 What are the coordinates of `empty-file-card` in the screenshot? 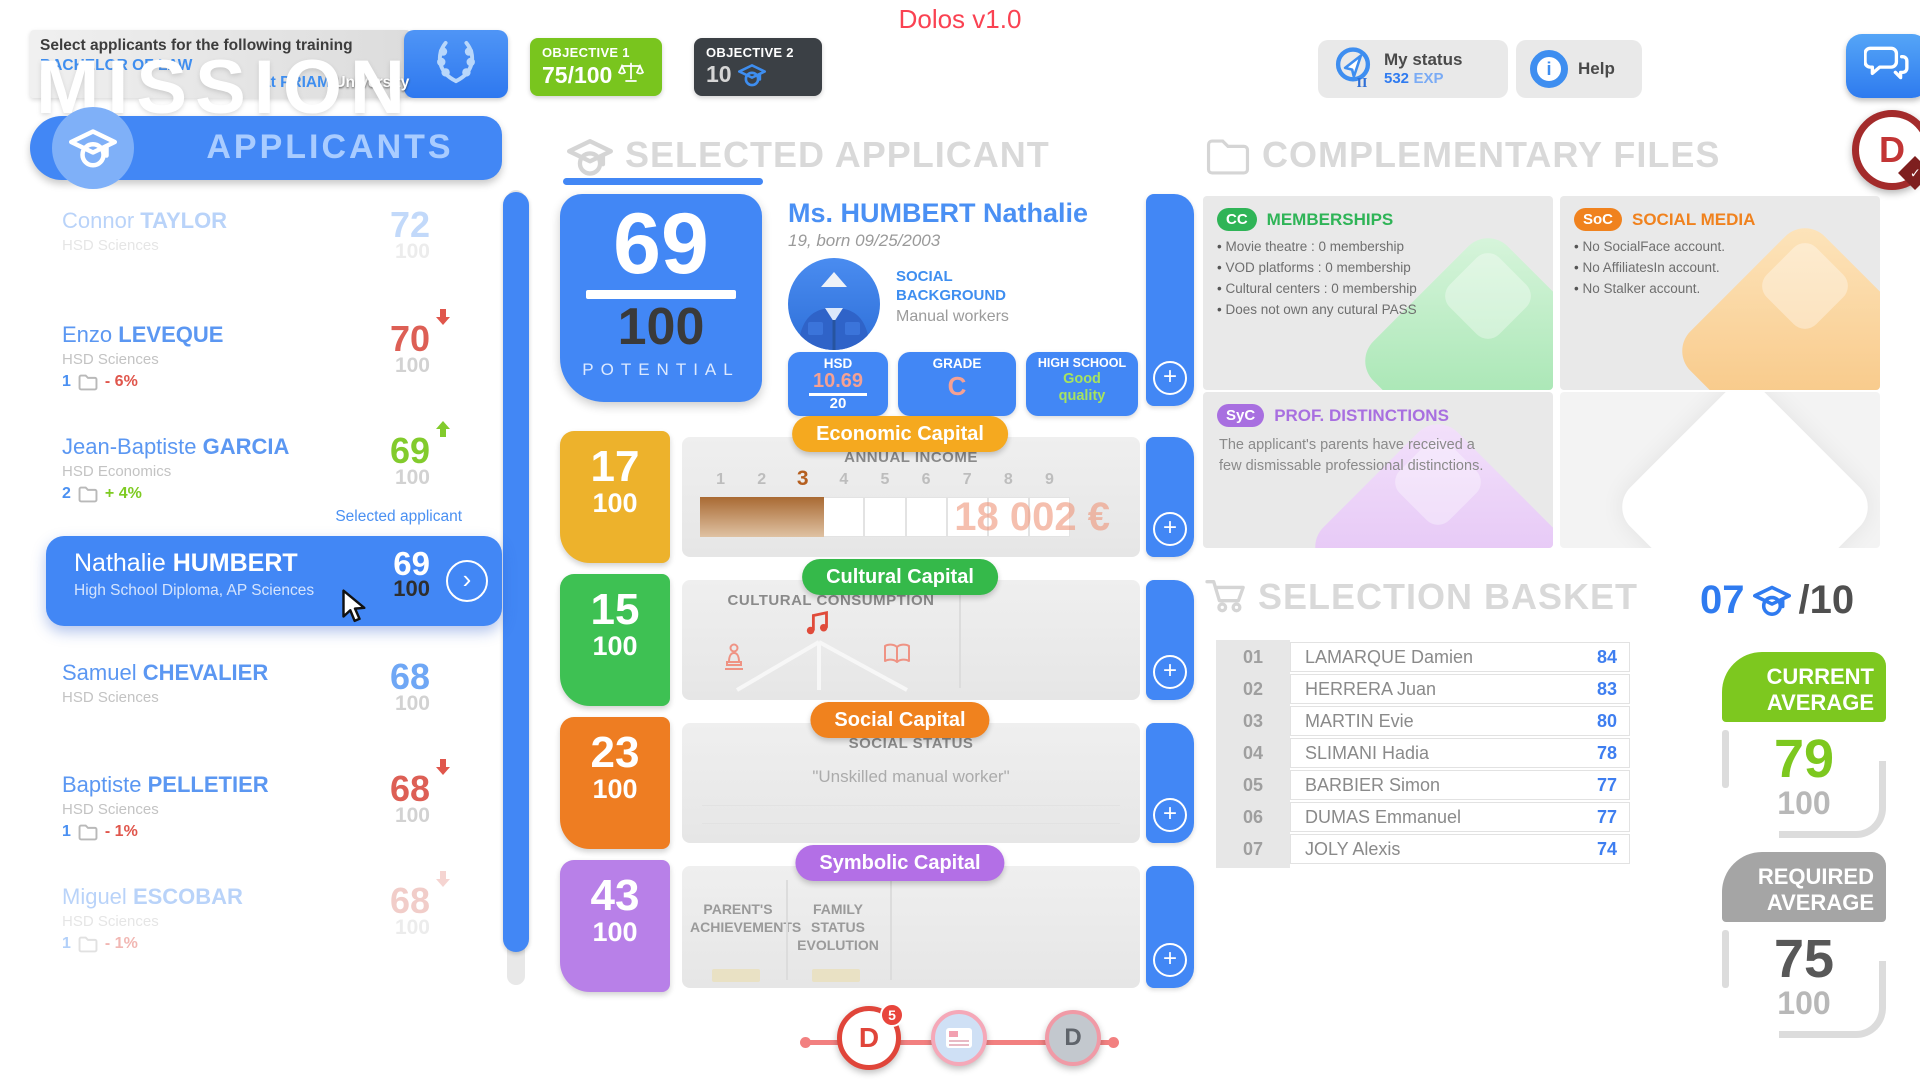 It's located at (1720, 470).